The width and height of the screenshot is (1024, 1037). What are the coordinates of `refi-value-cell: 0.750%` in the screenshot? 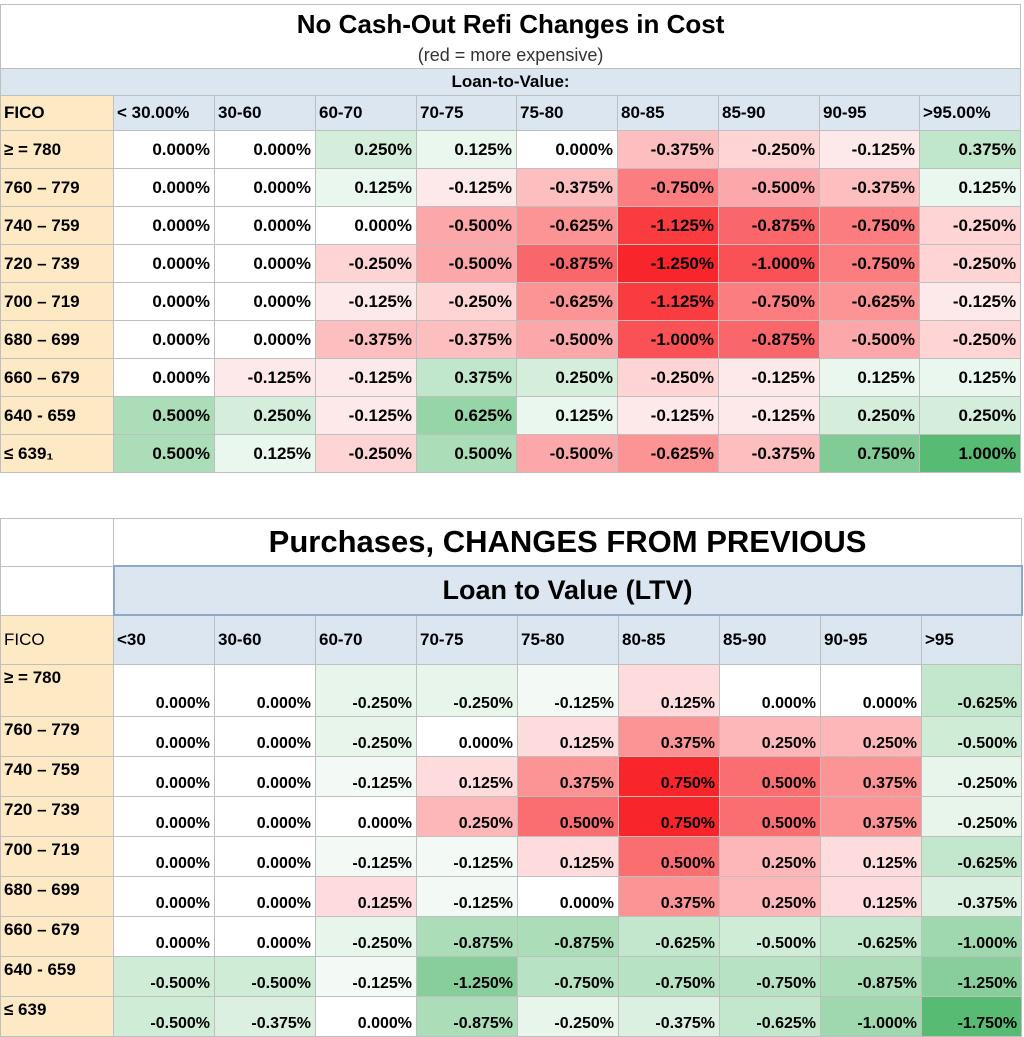 It's located at (869, 453).